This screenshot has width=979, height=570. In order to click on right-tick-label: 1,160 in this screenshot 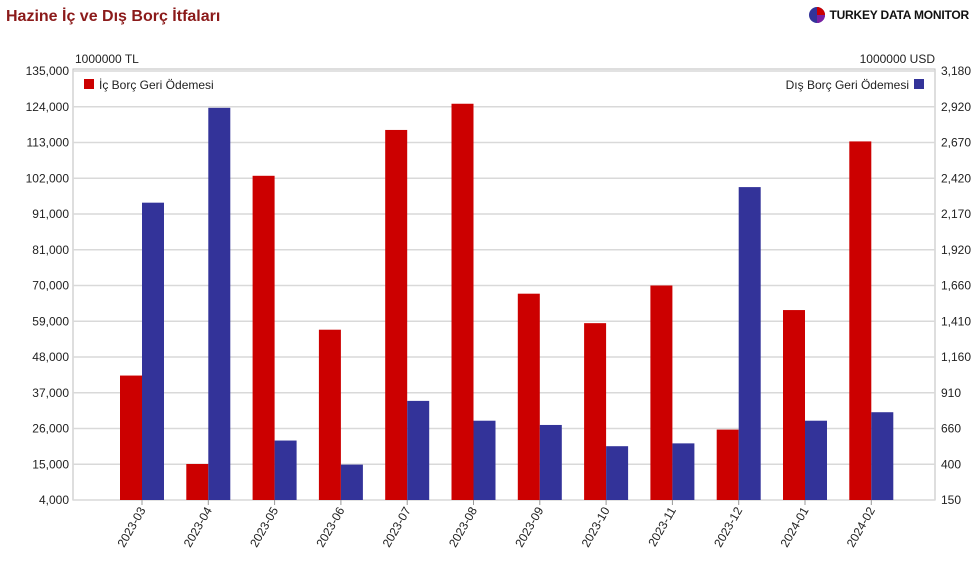, I will do `click(956, 357)`.